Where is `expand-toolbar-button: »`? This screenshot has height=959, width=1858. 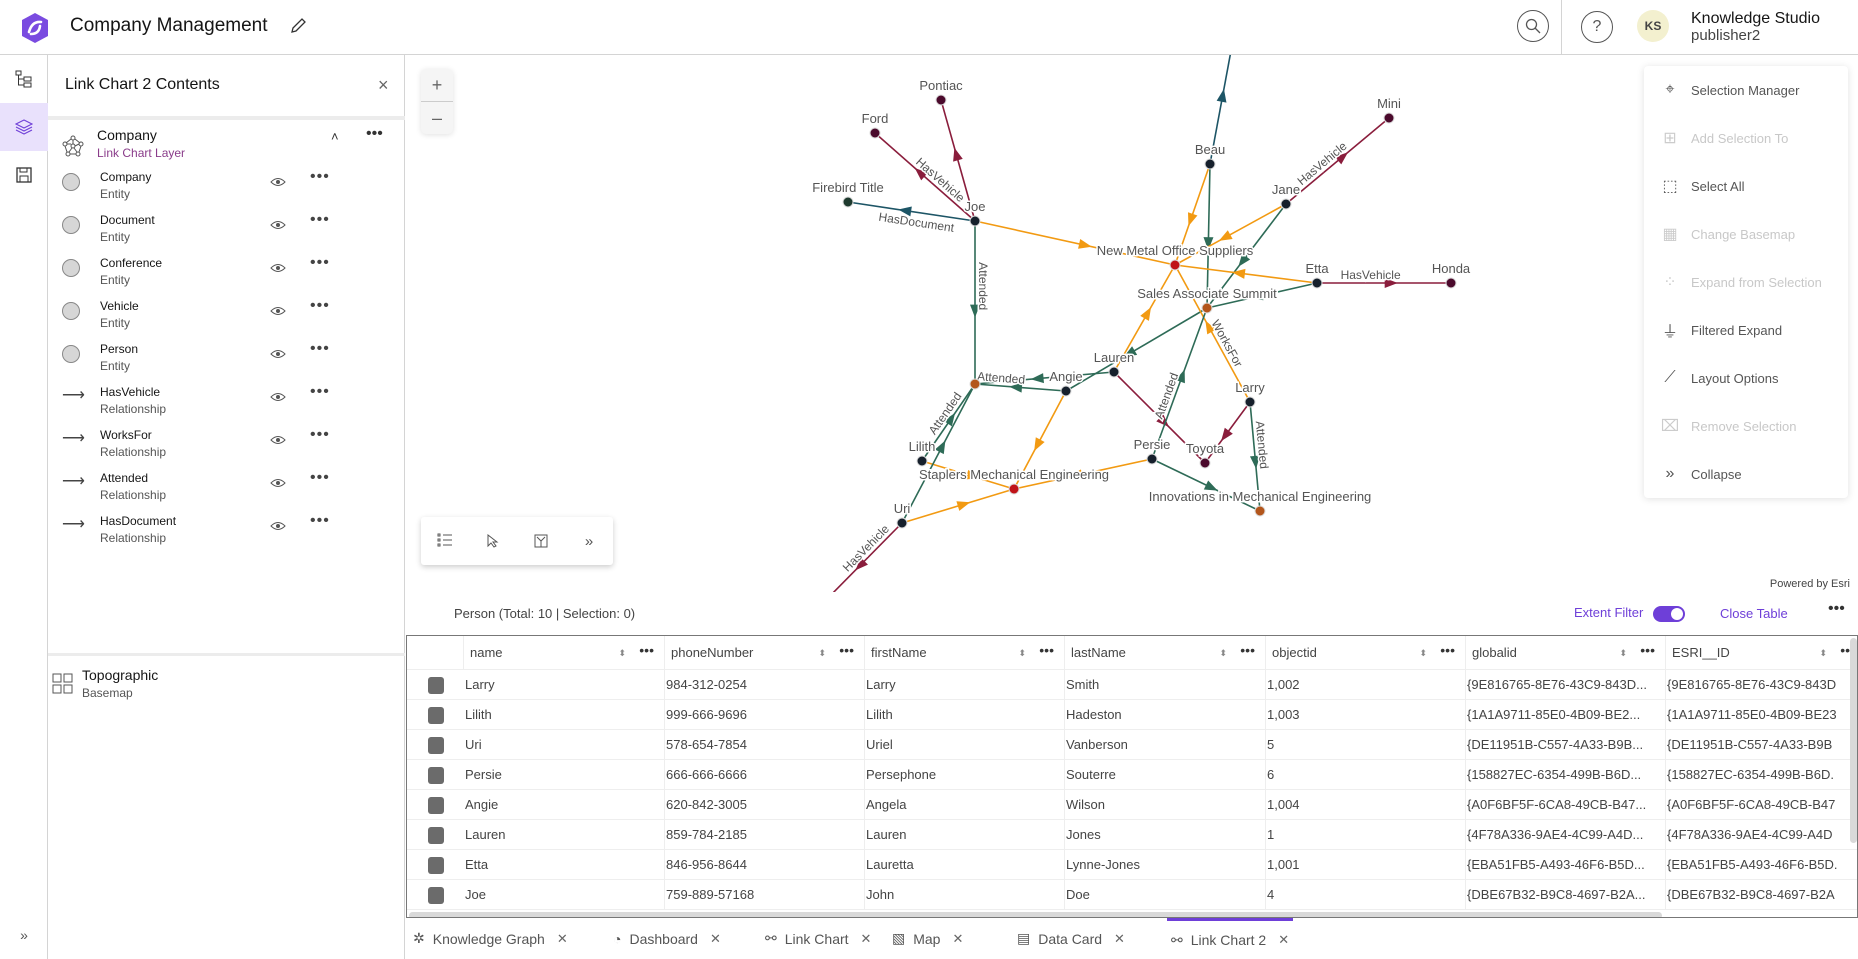
expand-toolbar-button: » is located at coordinates (589, 541).